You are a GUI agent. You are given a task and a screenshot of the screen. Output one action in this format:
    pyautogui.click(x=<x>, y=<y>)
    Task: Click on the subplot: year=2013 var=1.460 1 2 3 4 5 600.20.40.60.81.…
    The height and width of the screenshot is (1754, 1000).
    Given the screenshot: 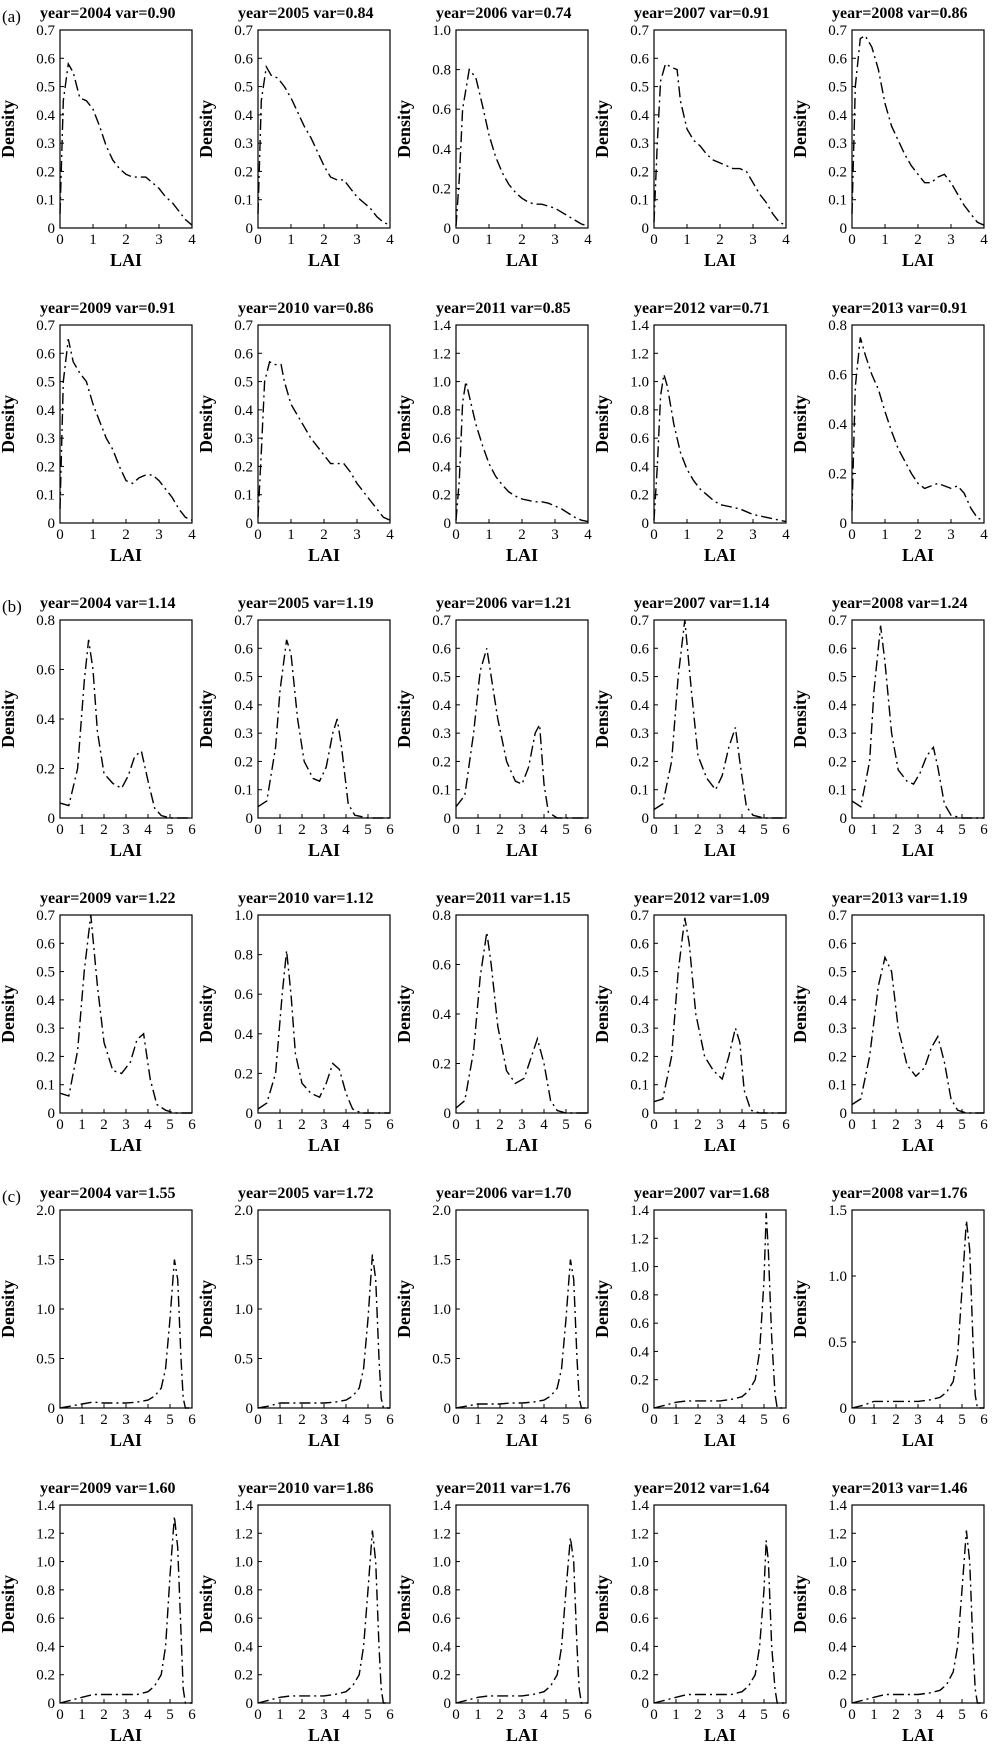 What is the action you would take?
    pyautogui.click(x=889, y=1612)
    